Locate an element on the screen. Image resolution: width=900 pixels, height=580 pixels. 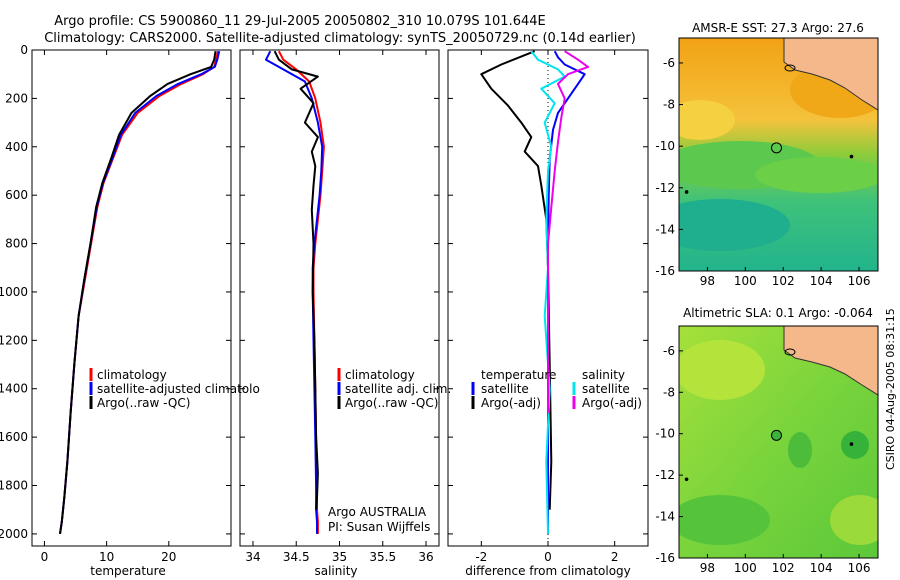
series-line-climatology is located at coordinates (139, 292).